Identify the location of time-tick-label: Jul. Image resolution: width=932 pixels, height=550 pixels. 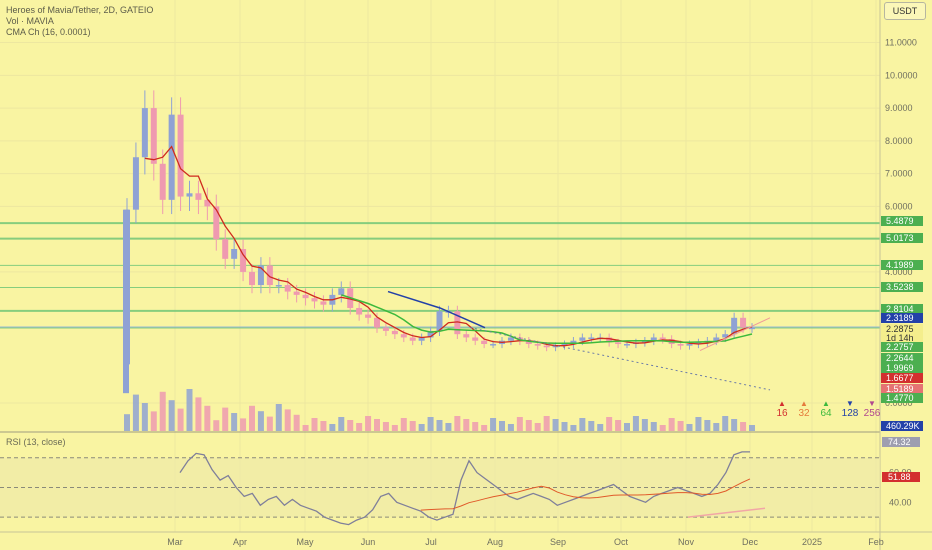
(431, 542).